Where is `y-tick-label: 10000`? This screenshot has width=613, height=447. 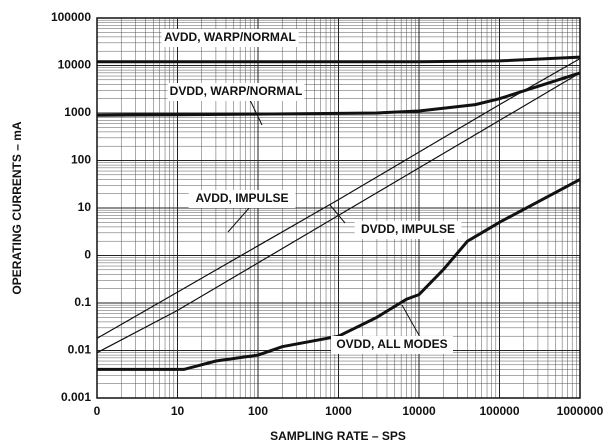
y-tick-label: 10000 is located at coordinates (75, 65).